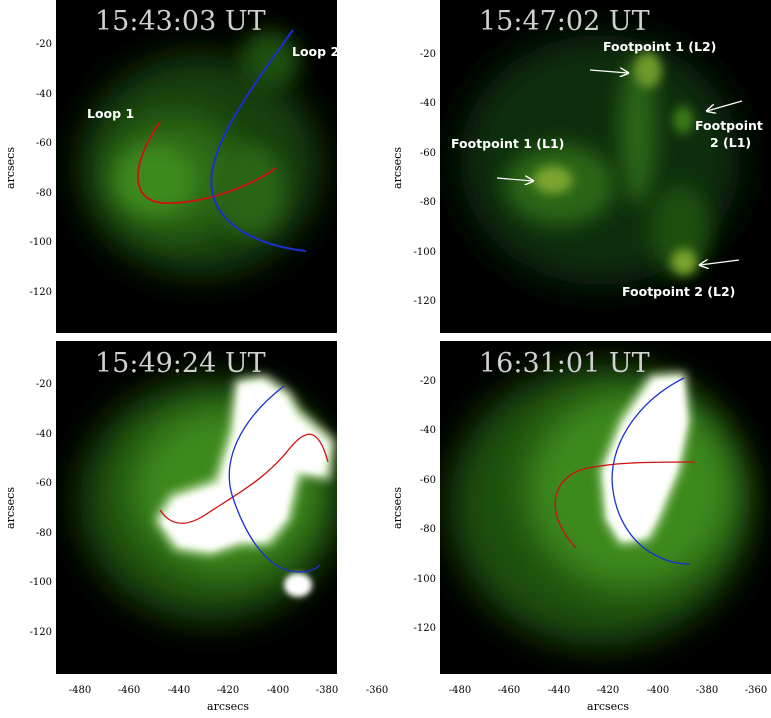 This screenshot has height=718, width=771. I want to click on loop-1-label: Loop 1, so click(110, 113).